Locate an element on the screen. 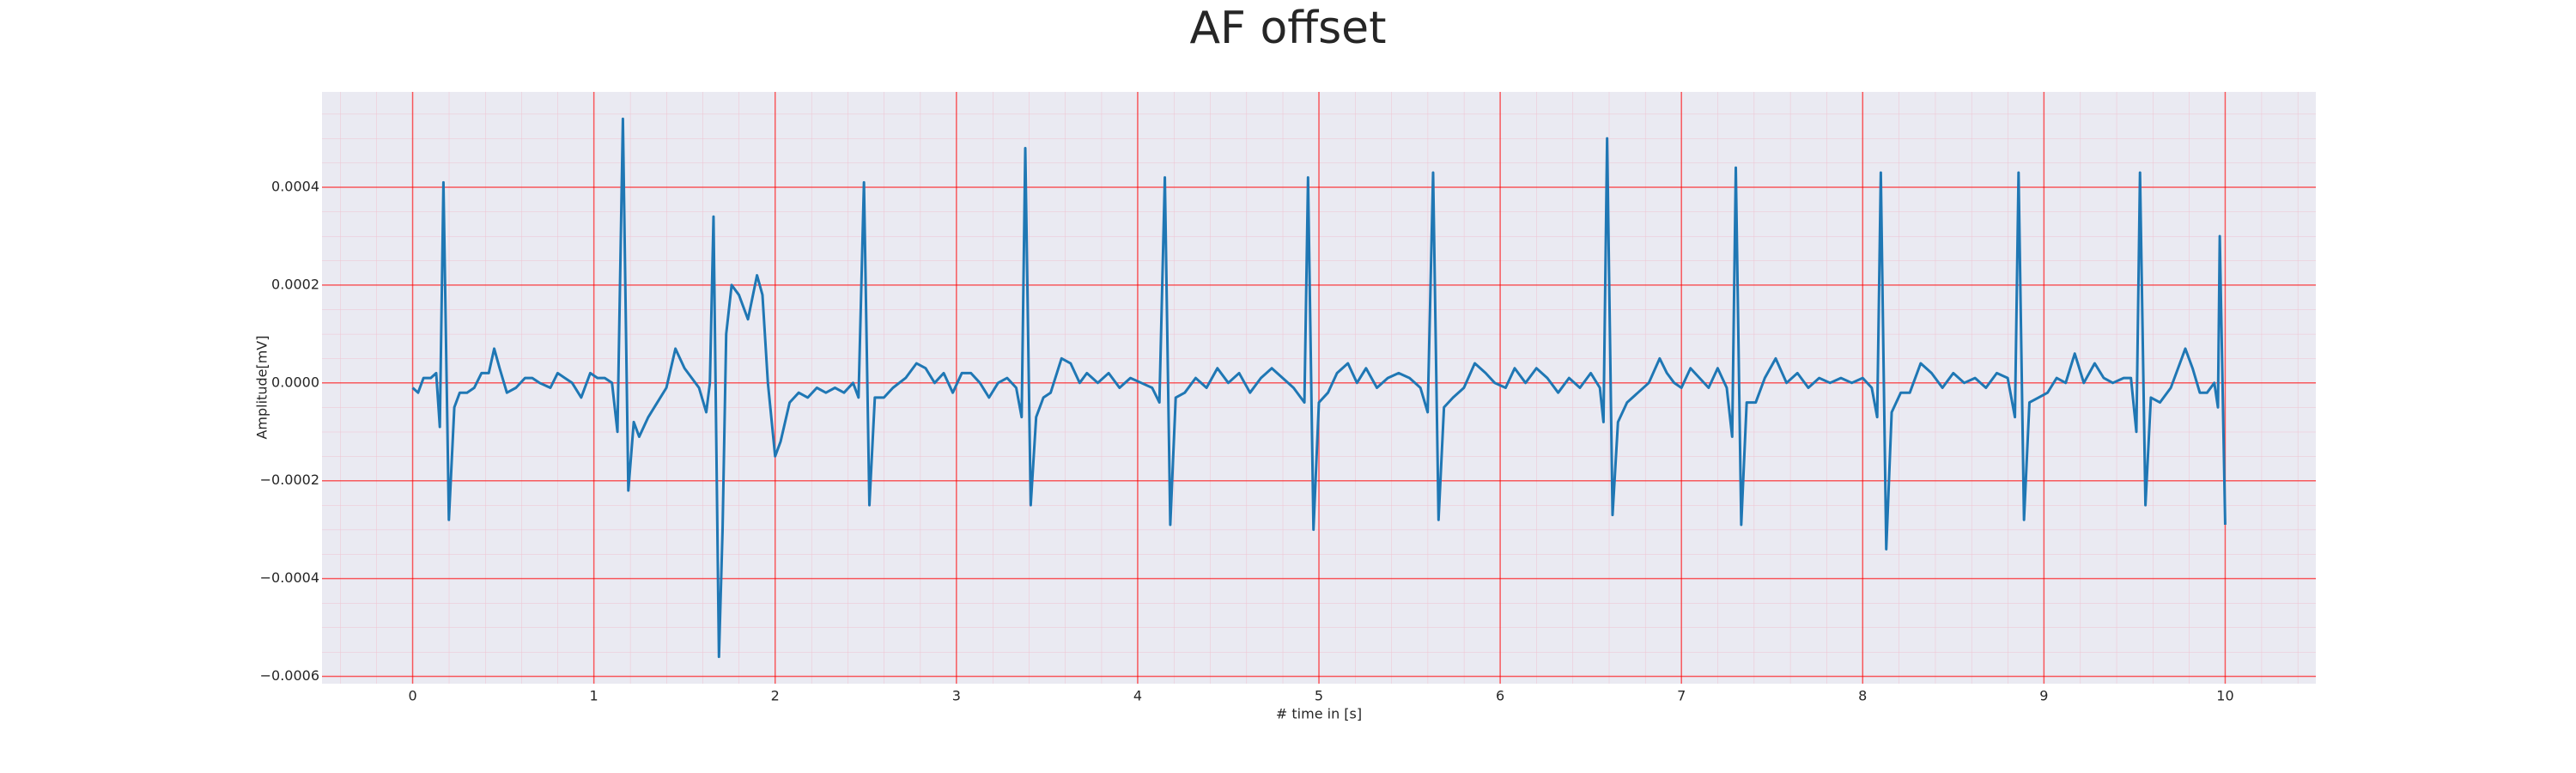 Image resolution: width=2576 pixels, height=773 pixels. y-tick-label: 0.0002 is located at coordinates (295, 284).